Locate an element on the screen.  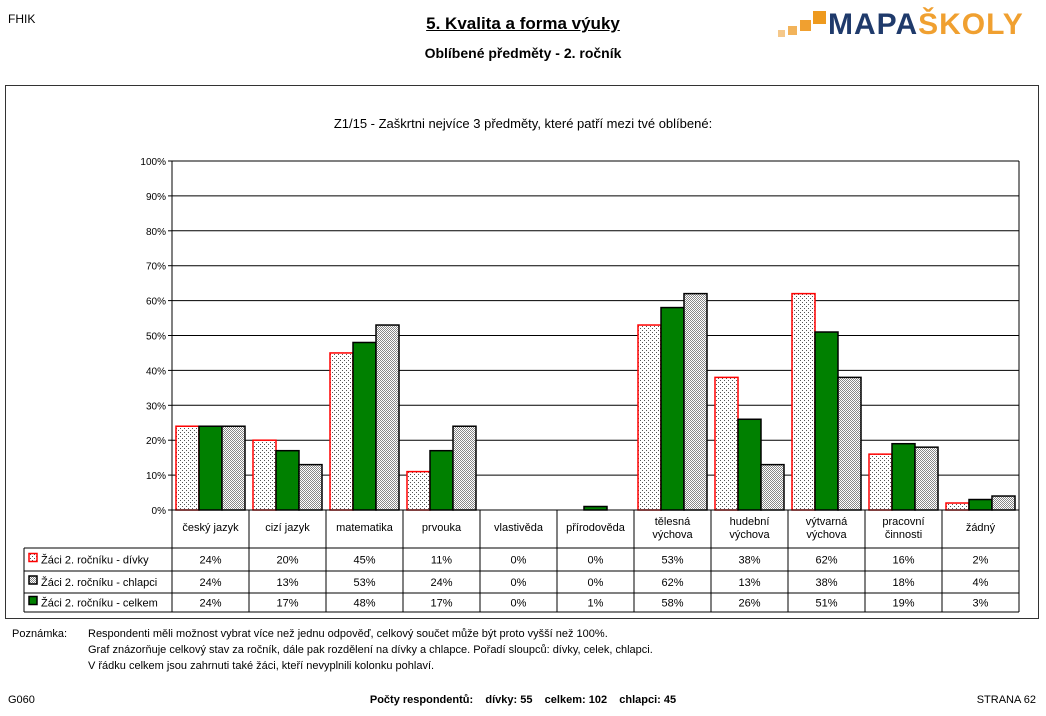
legend-entry: Žáci 2. ročníku - celkem is located at coordinates (99, 603).